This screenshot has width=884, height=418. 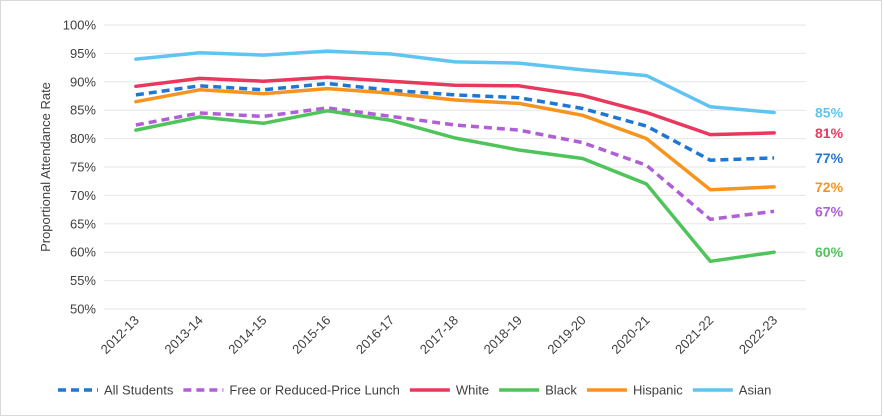 I want to click on x-tick-label: 2014-15, so click(x=247, y=335).